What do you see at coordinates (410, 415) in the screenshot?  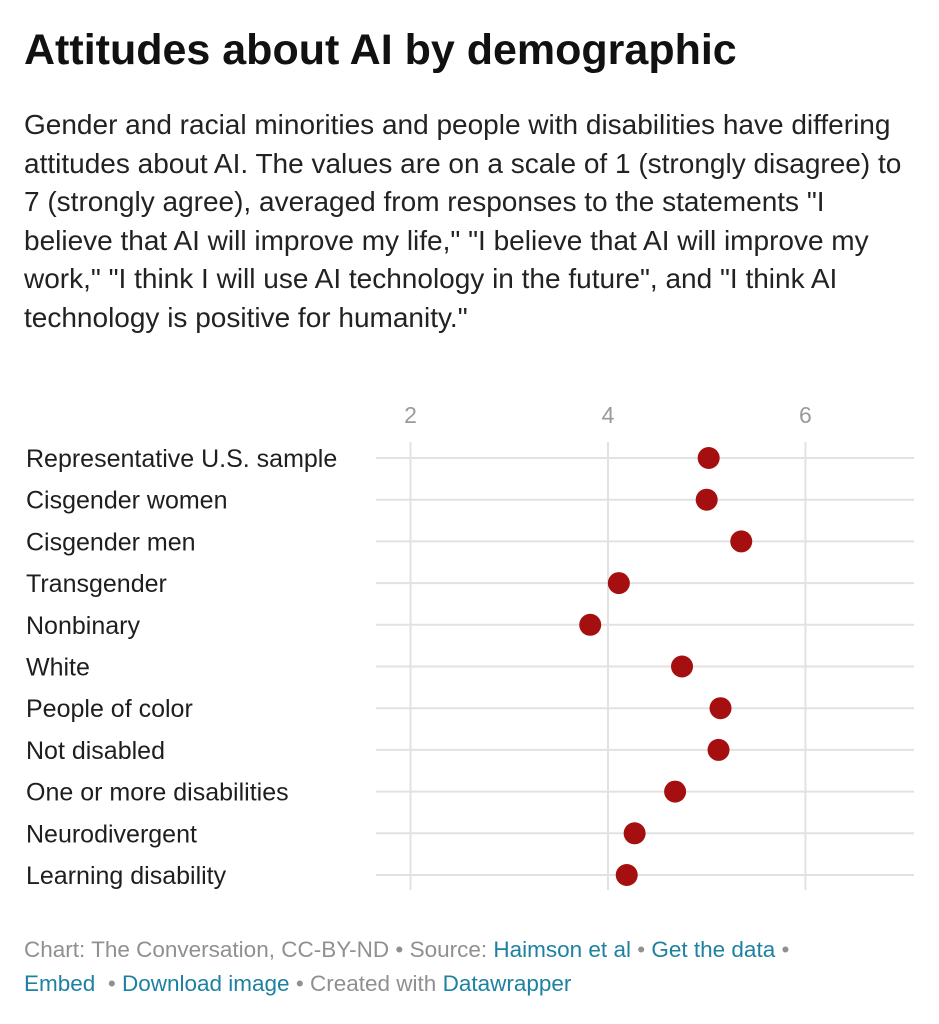 I see `x-tick-label: 2` at bounding box center [410, 415].